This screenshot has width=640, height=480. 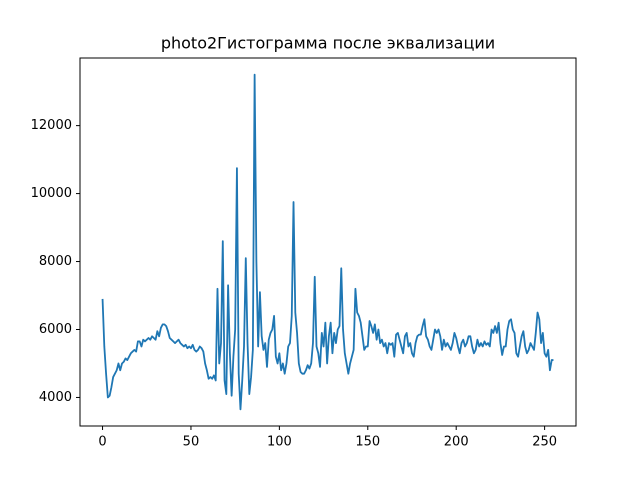 I want to click on x-tick-label: 100, so click(x=279, y=442).